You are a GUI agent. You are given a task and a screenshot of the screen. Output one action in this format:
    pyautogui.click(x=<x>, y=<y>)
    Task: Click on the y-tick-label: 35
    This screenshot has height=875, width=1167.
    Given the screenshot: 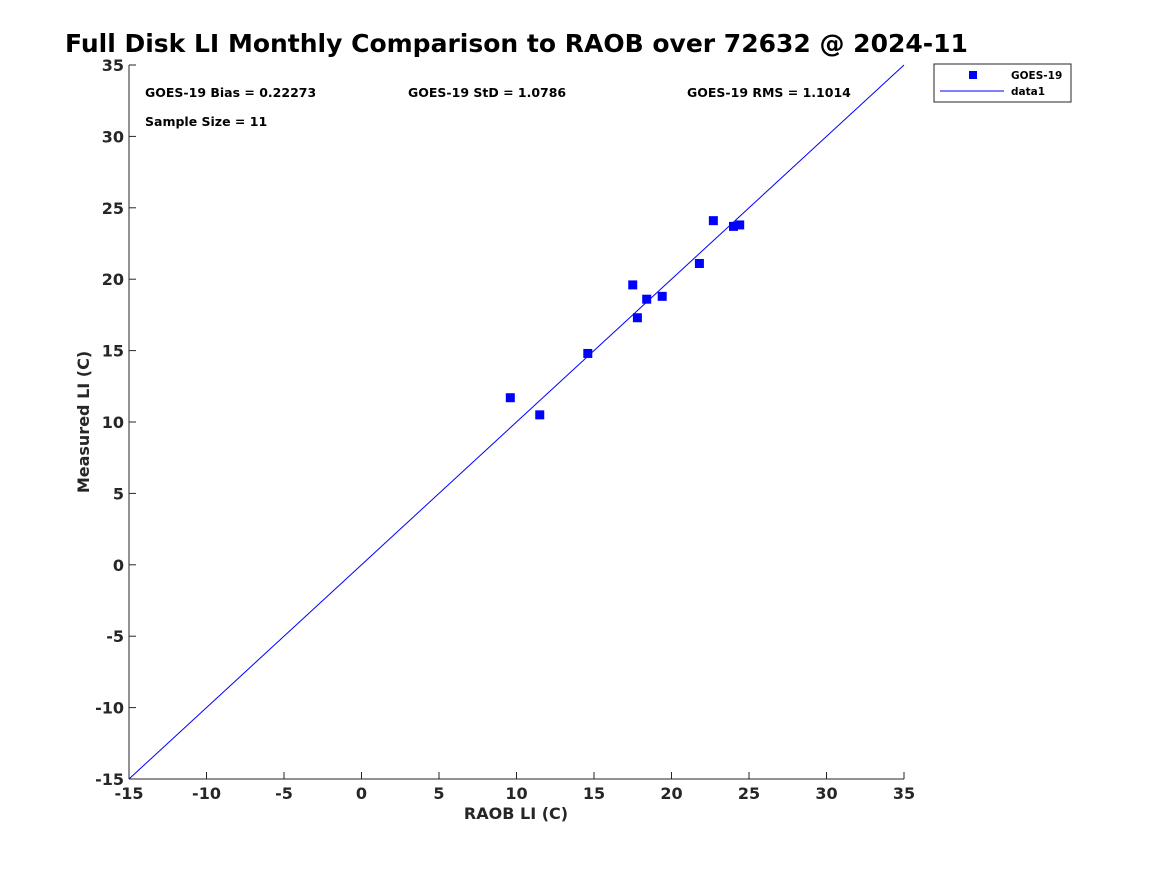 What is the action you would take?
    pyautogui.click(x=113, y=65)
    